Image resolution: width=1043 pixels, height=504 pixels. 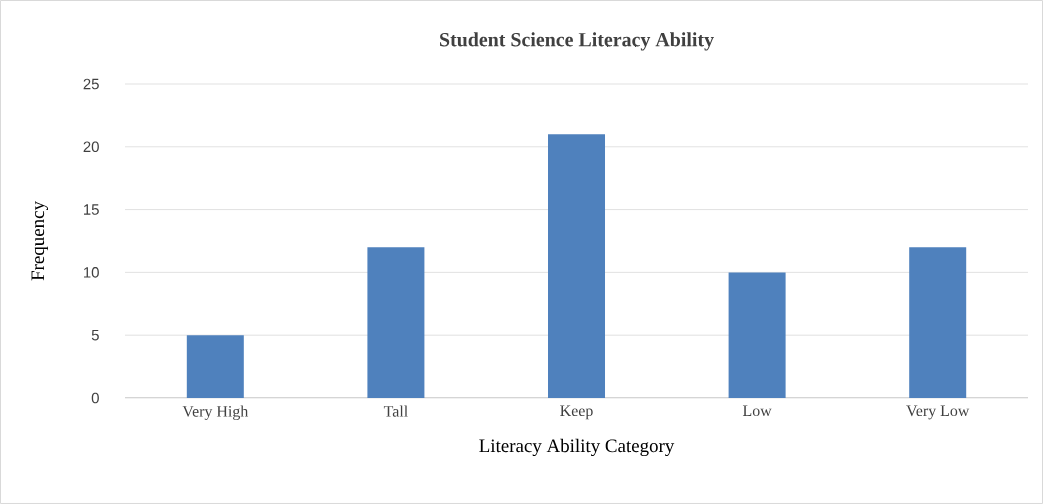 What do you see at coordinates (576, 412) in the screenshot?
I see `x-tick-label: Keep` at bounding box center [576, 412].